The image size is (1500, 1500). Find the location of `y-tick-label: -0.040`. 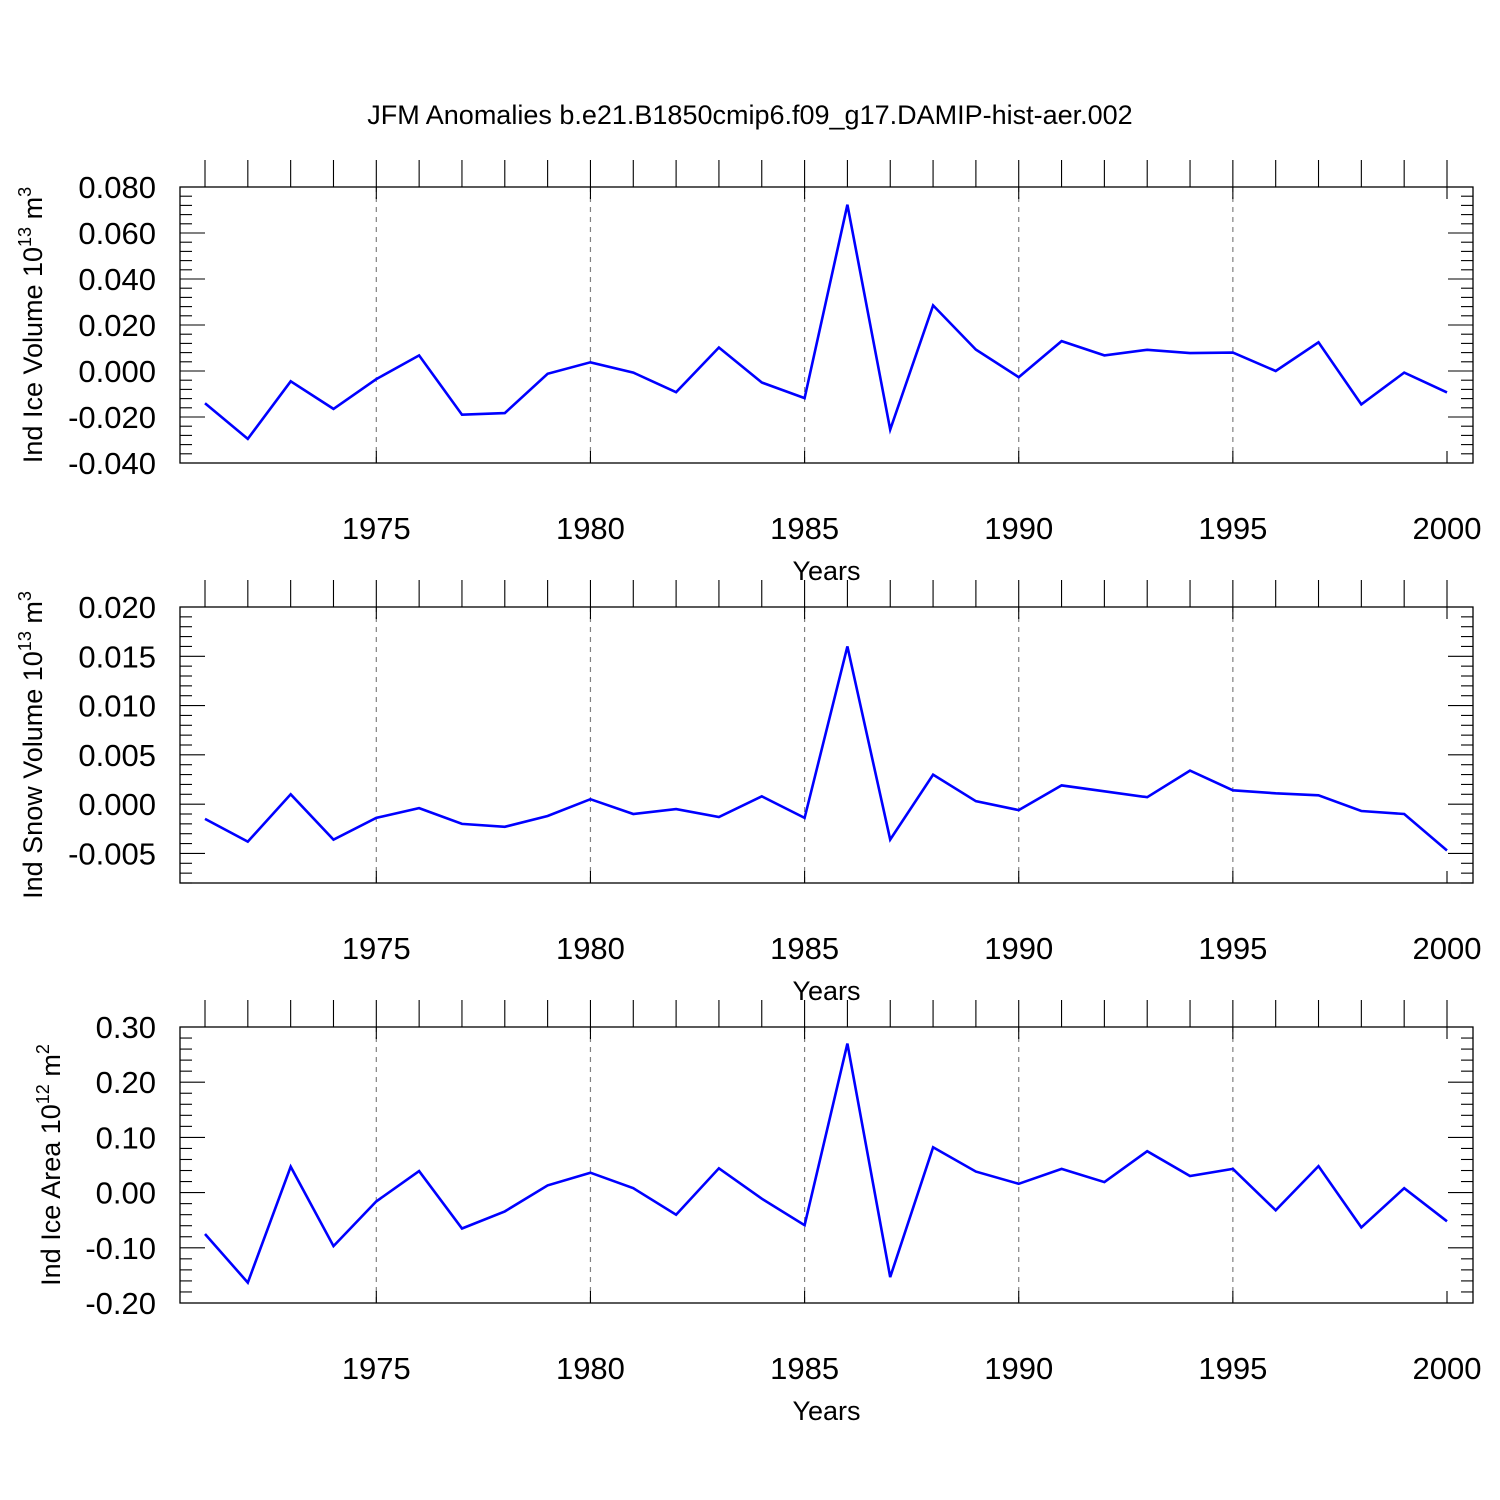

y-tick-label: -0.040 is located at coordinates (112, 463).